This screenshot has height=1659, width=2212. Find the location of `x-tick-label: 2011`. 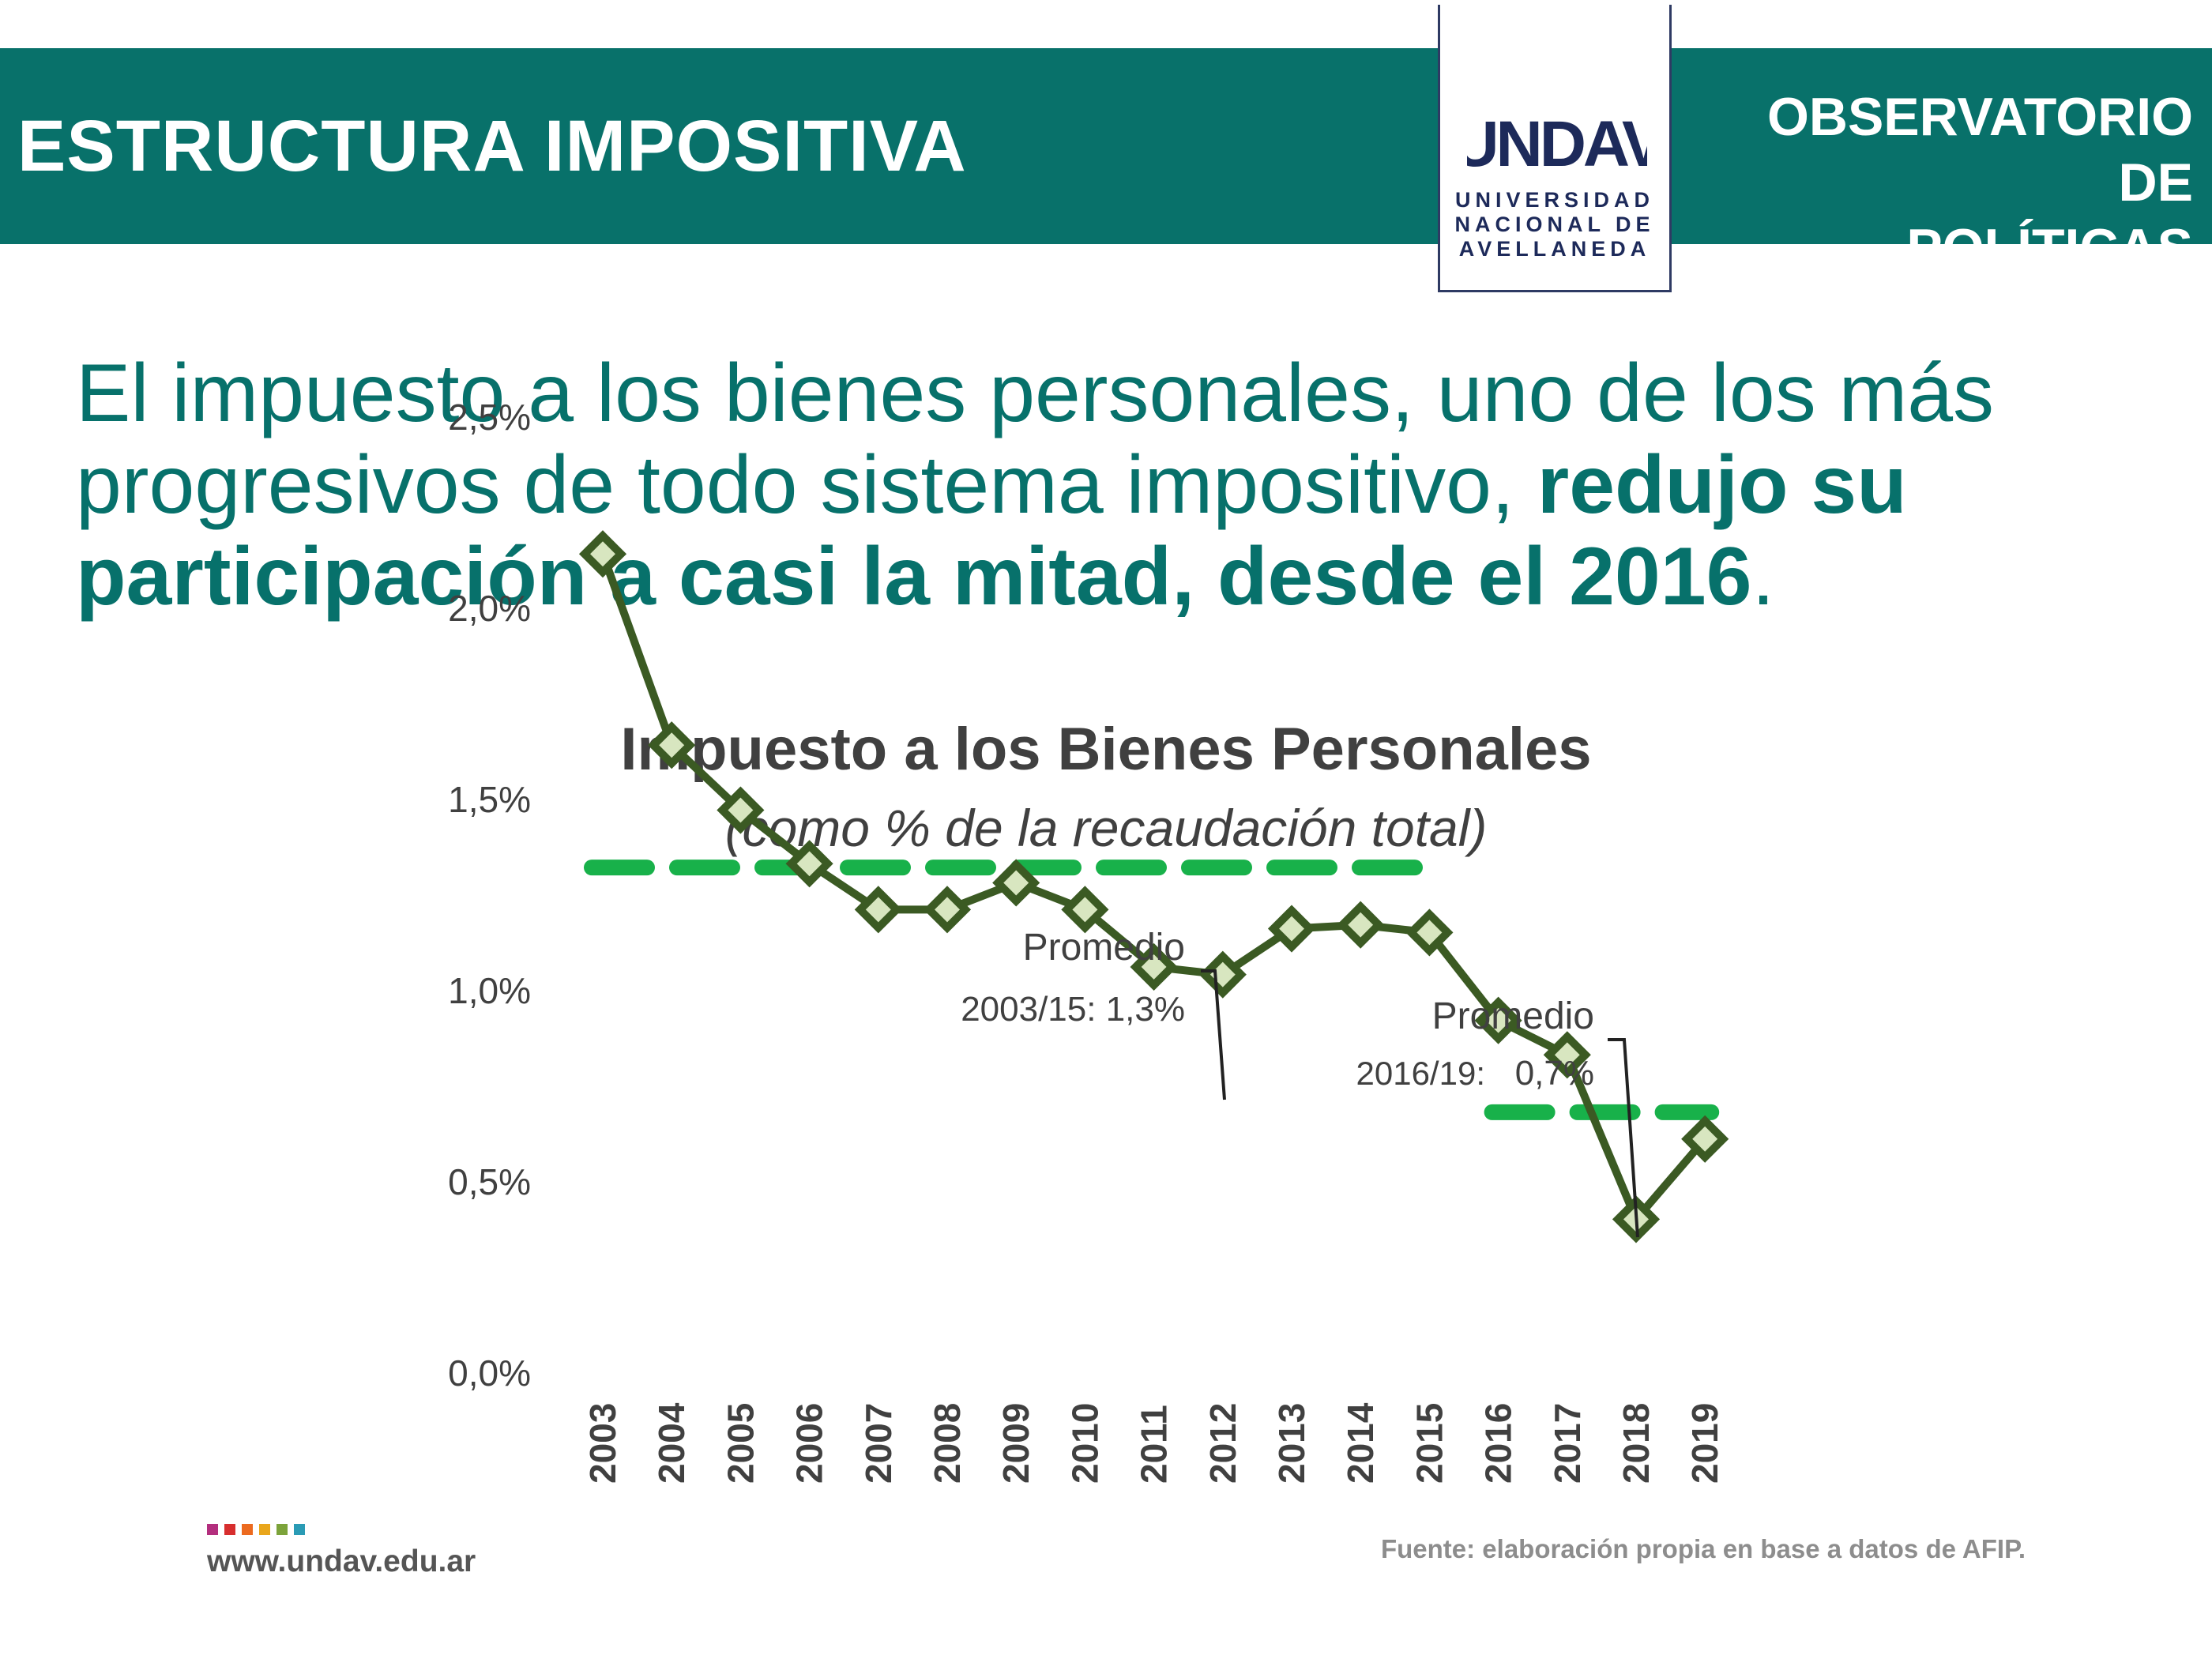

x-tick-label: 2011 is located at coordinates (1155, 1444).